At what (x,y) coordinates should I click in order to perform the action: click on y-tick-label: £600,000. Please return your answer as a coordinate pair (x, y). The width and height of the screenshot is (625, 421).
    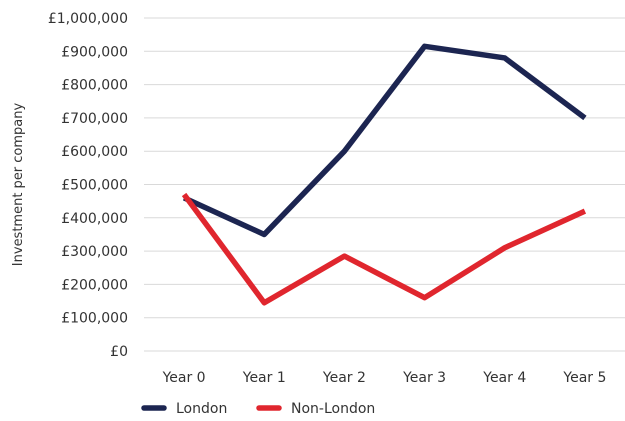
    Looking at the image, I should click on (94, 152).